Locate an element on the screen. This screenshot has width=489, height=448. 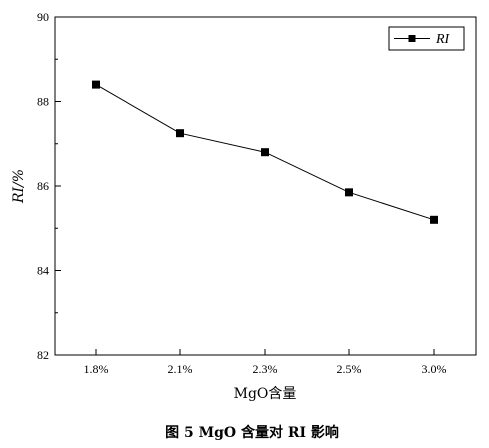
x-tick-label: 2.3% is located at coordinates (265, 369).